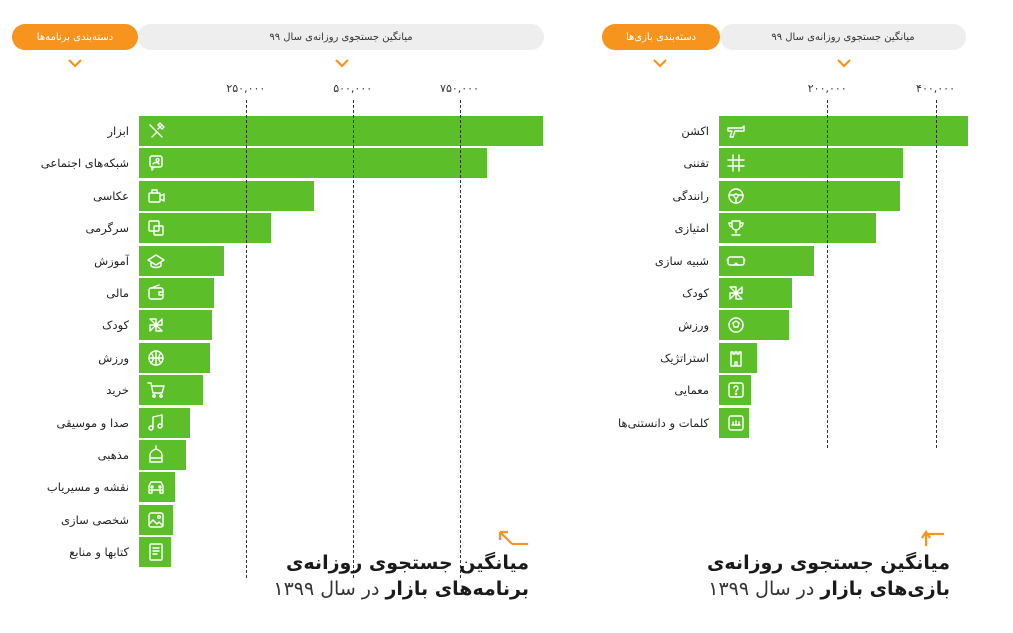  Describe the element at coordinates (885, 589) in the screenshot. I see `games-title-bold: بازی‌های بازار` at that location.